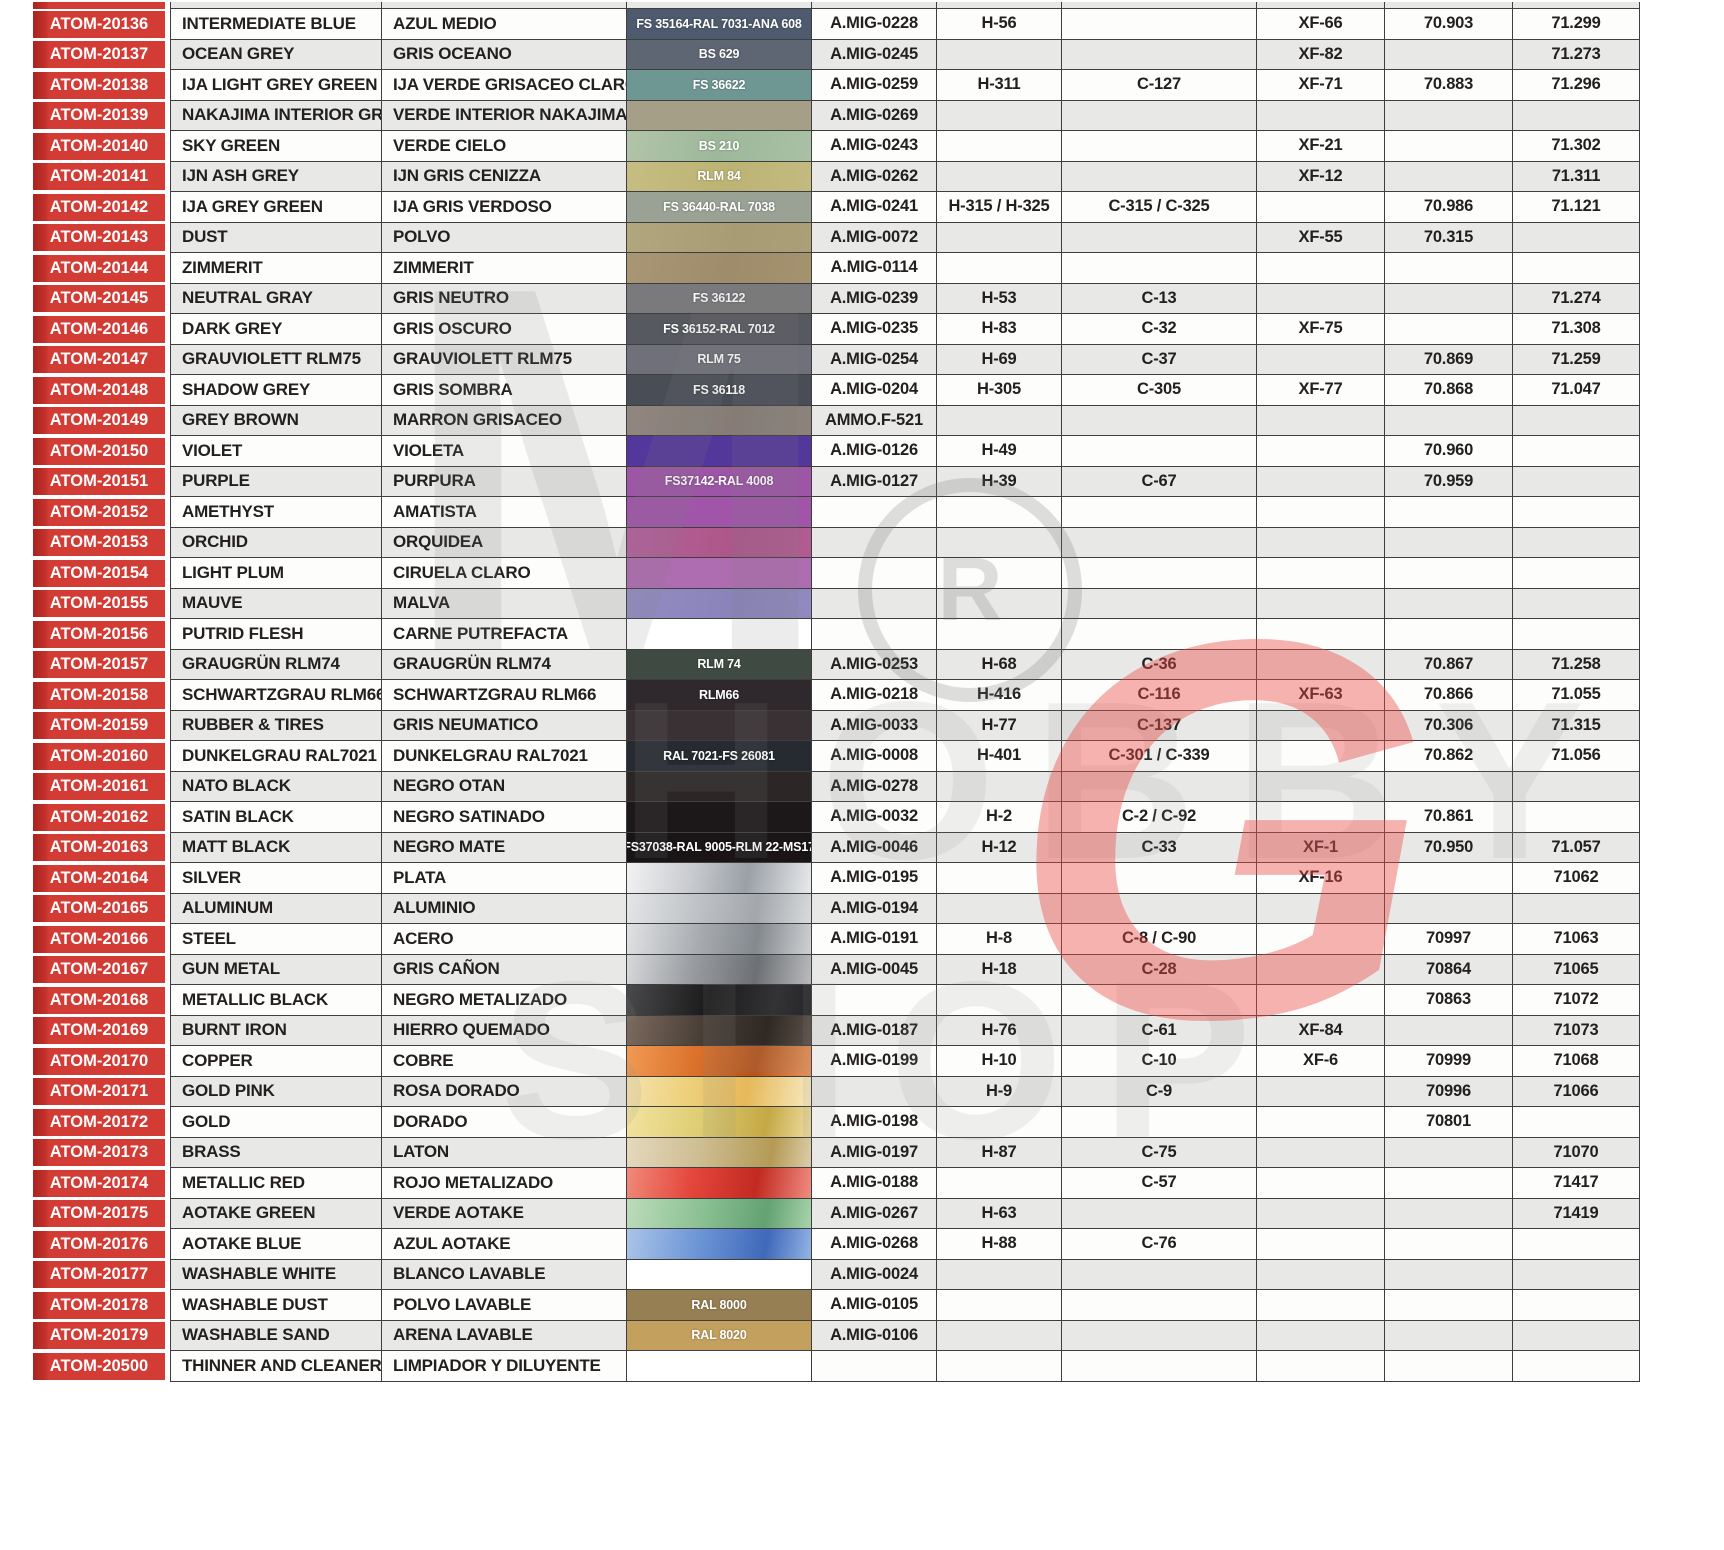 Image resolution: width=1724 pixels, height=1550 pixels. I want to click on table-row: ATOM-20155 MAUVE MALVA, so click(836, 603).